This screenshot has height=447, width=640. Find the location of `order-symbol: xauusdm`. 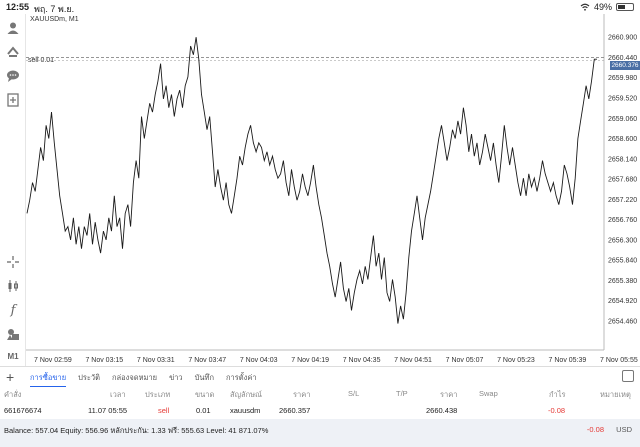

order-symbol: xauusdm is located at coordinates (245, 410).